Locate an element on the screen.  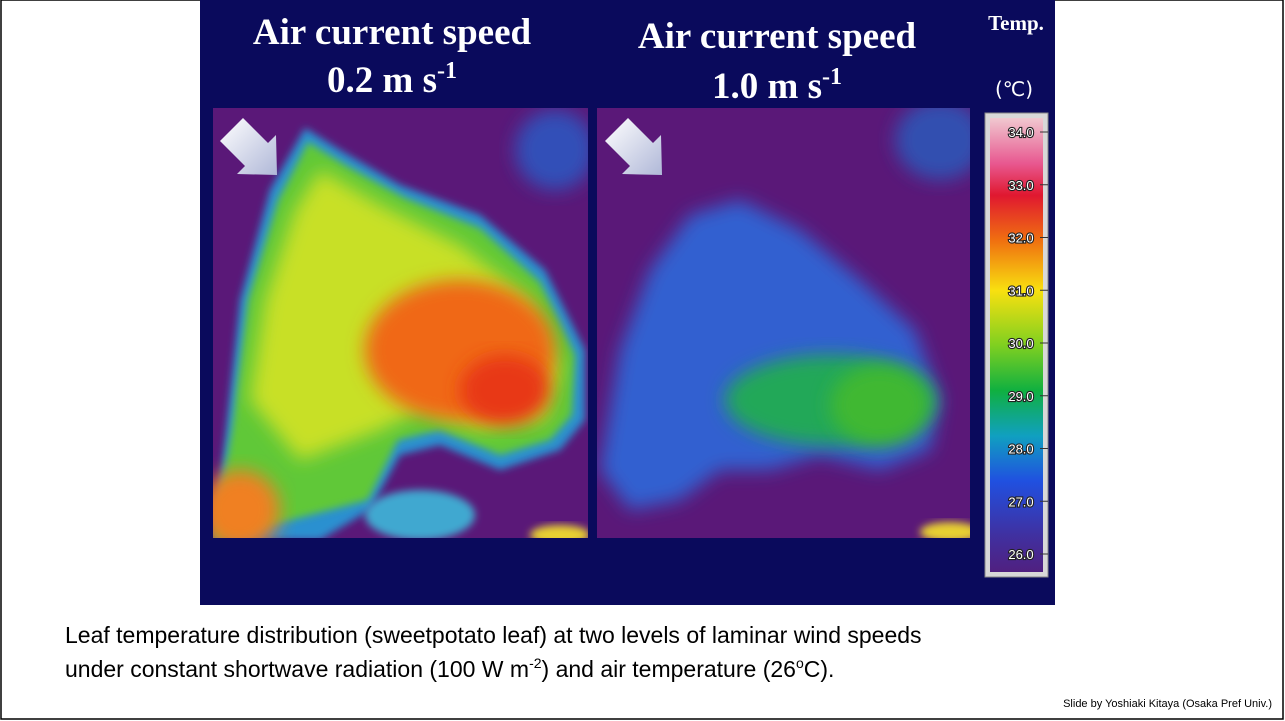
superscript: o is located at coordinates (800, 663).